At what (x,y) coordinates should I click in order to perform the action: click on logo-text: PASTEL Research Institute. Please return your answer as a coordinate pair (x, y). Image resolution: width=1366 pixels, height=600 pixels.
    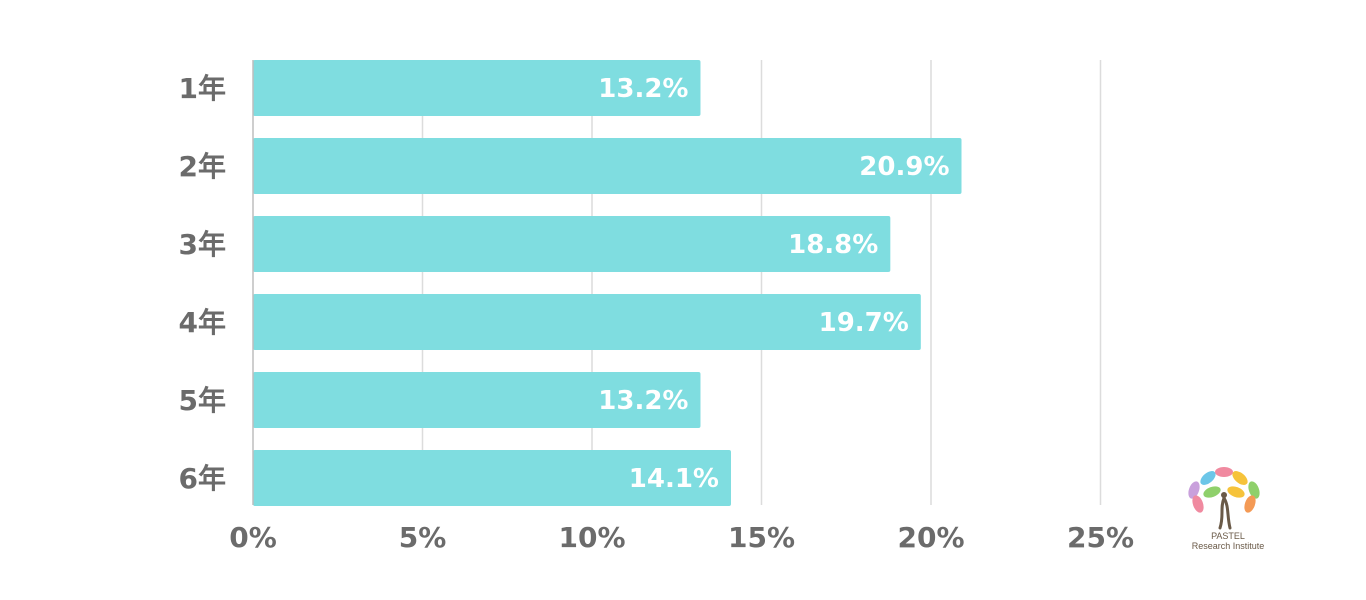
    Looking at the image, I should click on (1228, 541).